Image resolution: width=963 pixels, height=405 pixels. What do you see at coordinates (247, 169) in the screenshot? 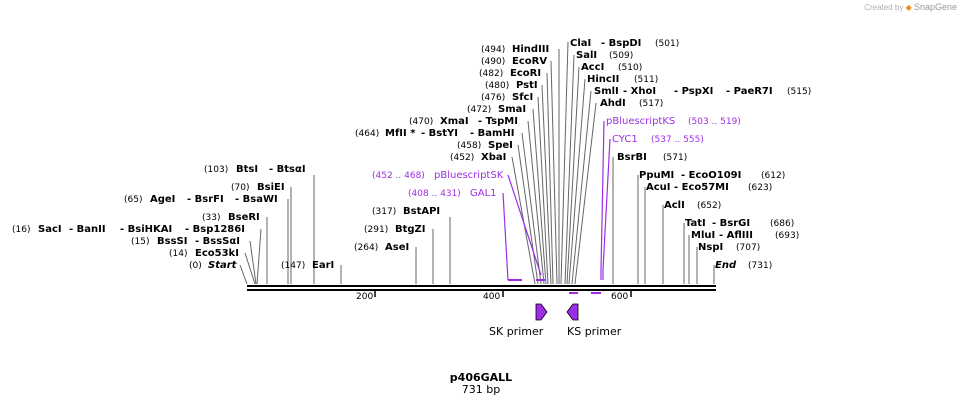
I see `site-name-btsi: BtsI` at bounding box center [247, 169].